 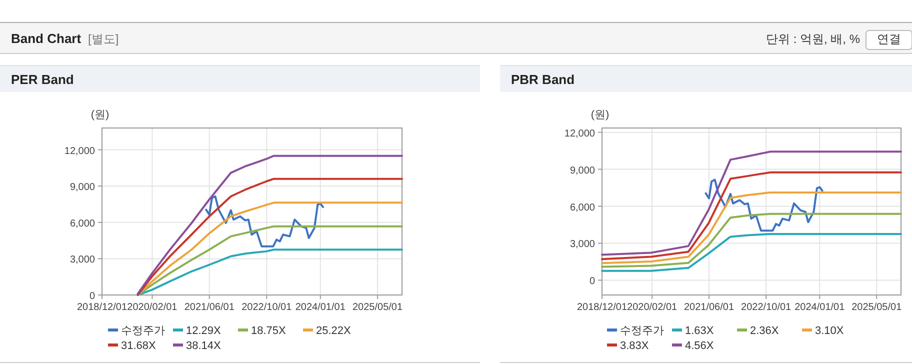 What do you see at coordinates (543, 79) in the screenshot?
I see `chart-title: PBR Band` at bounding box center [543, 79].